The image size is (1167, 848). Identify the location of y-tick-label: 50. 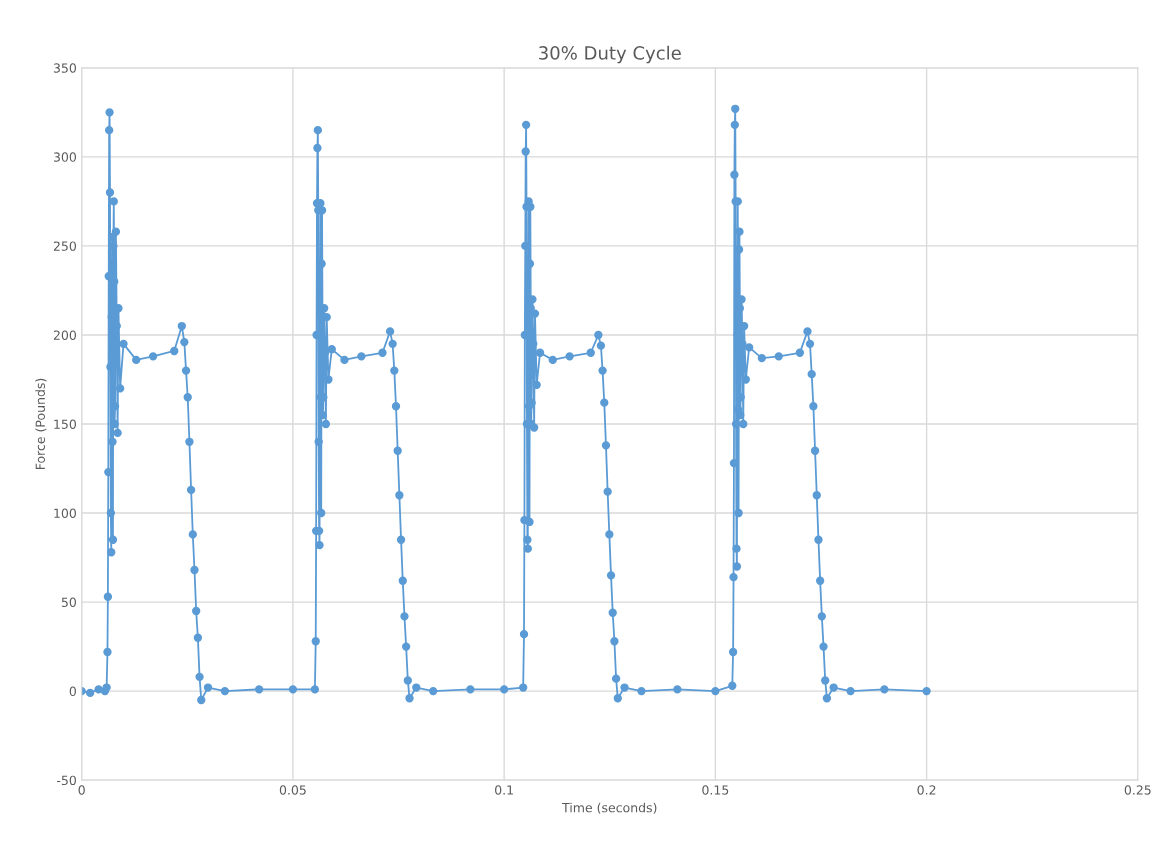
(68, 602).